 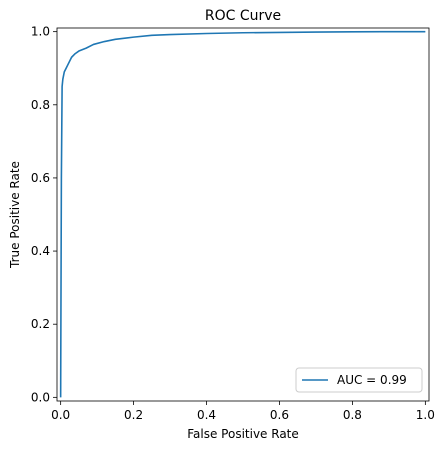 What do you see at coordinates (44, 214) in the screenshot?
I see `y-axis-ticks: 0.0 0.2 0.4 0.6 0.8 1.0` at bounding box center [44, 214].